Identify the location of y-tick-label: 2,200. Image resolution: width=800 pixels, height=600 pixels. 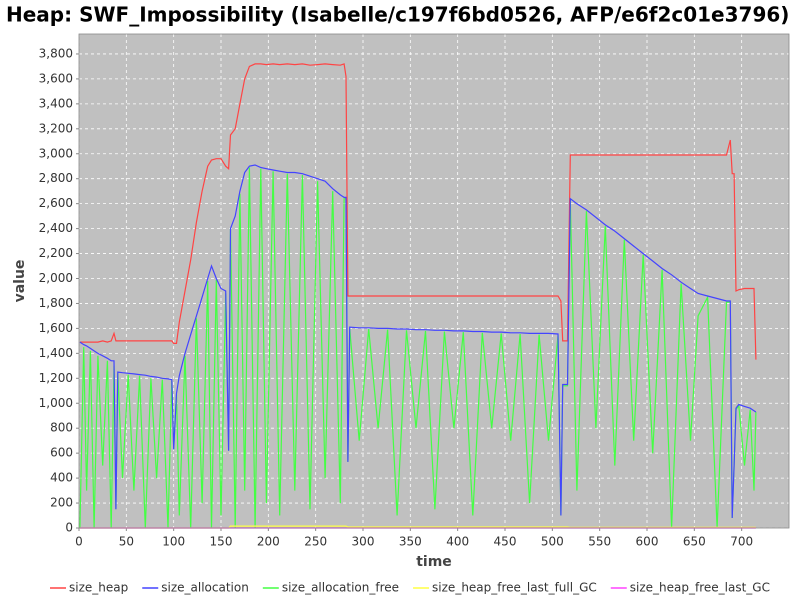
(56, 253).